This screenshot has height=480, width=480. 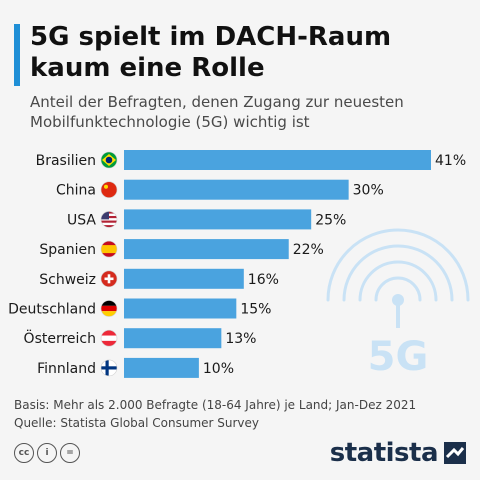 I want to click on value-label: 30%, so click(x=368, y=191).